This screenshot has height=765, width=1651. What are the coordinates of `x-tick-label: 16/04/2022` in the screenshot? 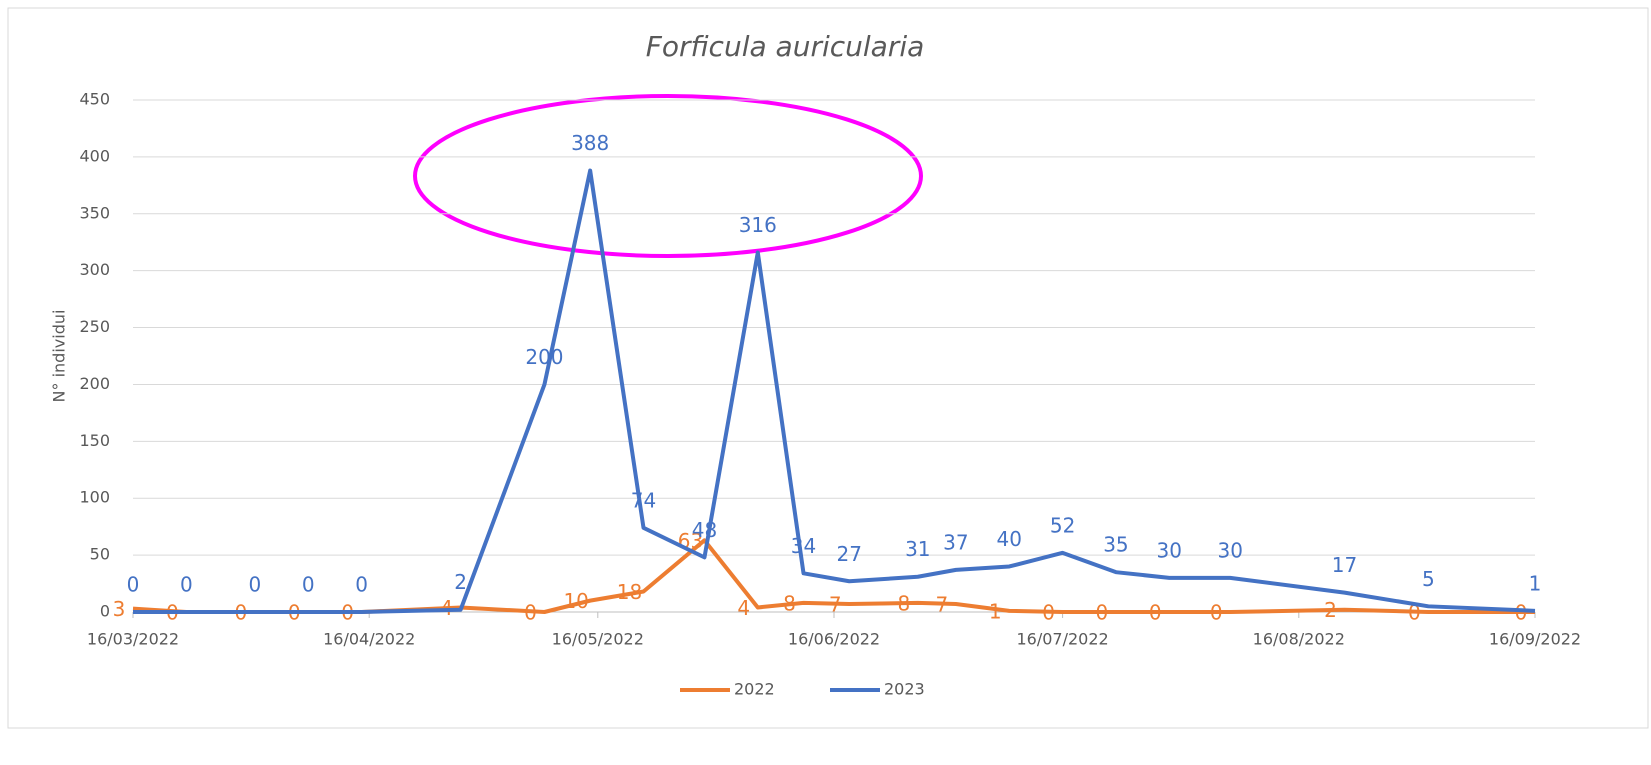 It's located at (369, 639).